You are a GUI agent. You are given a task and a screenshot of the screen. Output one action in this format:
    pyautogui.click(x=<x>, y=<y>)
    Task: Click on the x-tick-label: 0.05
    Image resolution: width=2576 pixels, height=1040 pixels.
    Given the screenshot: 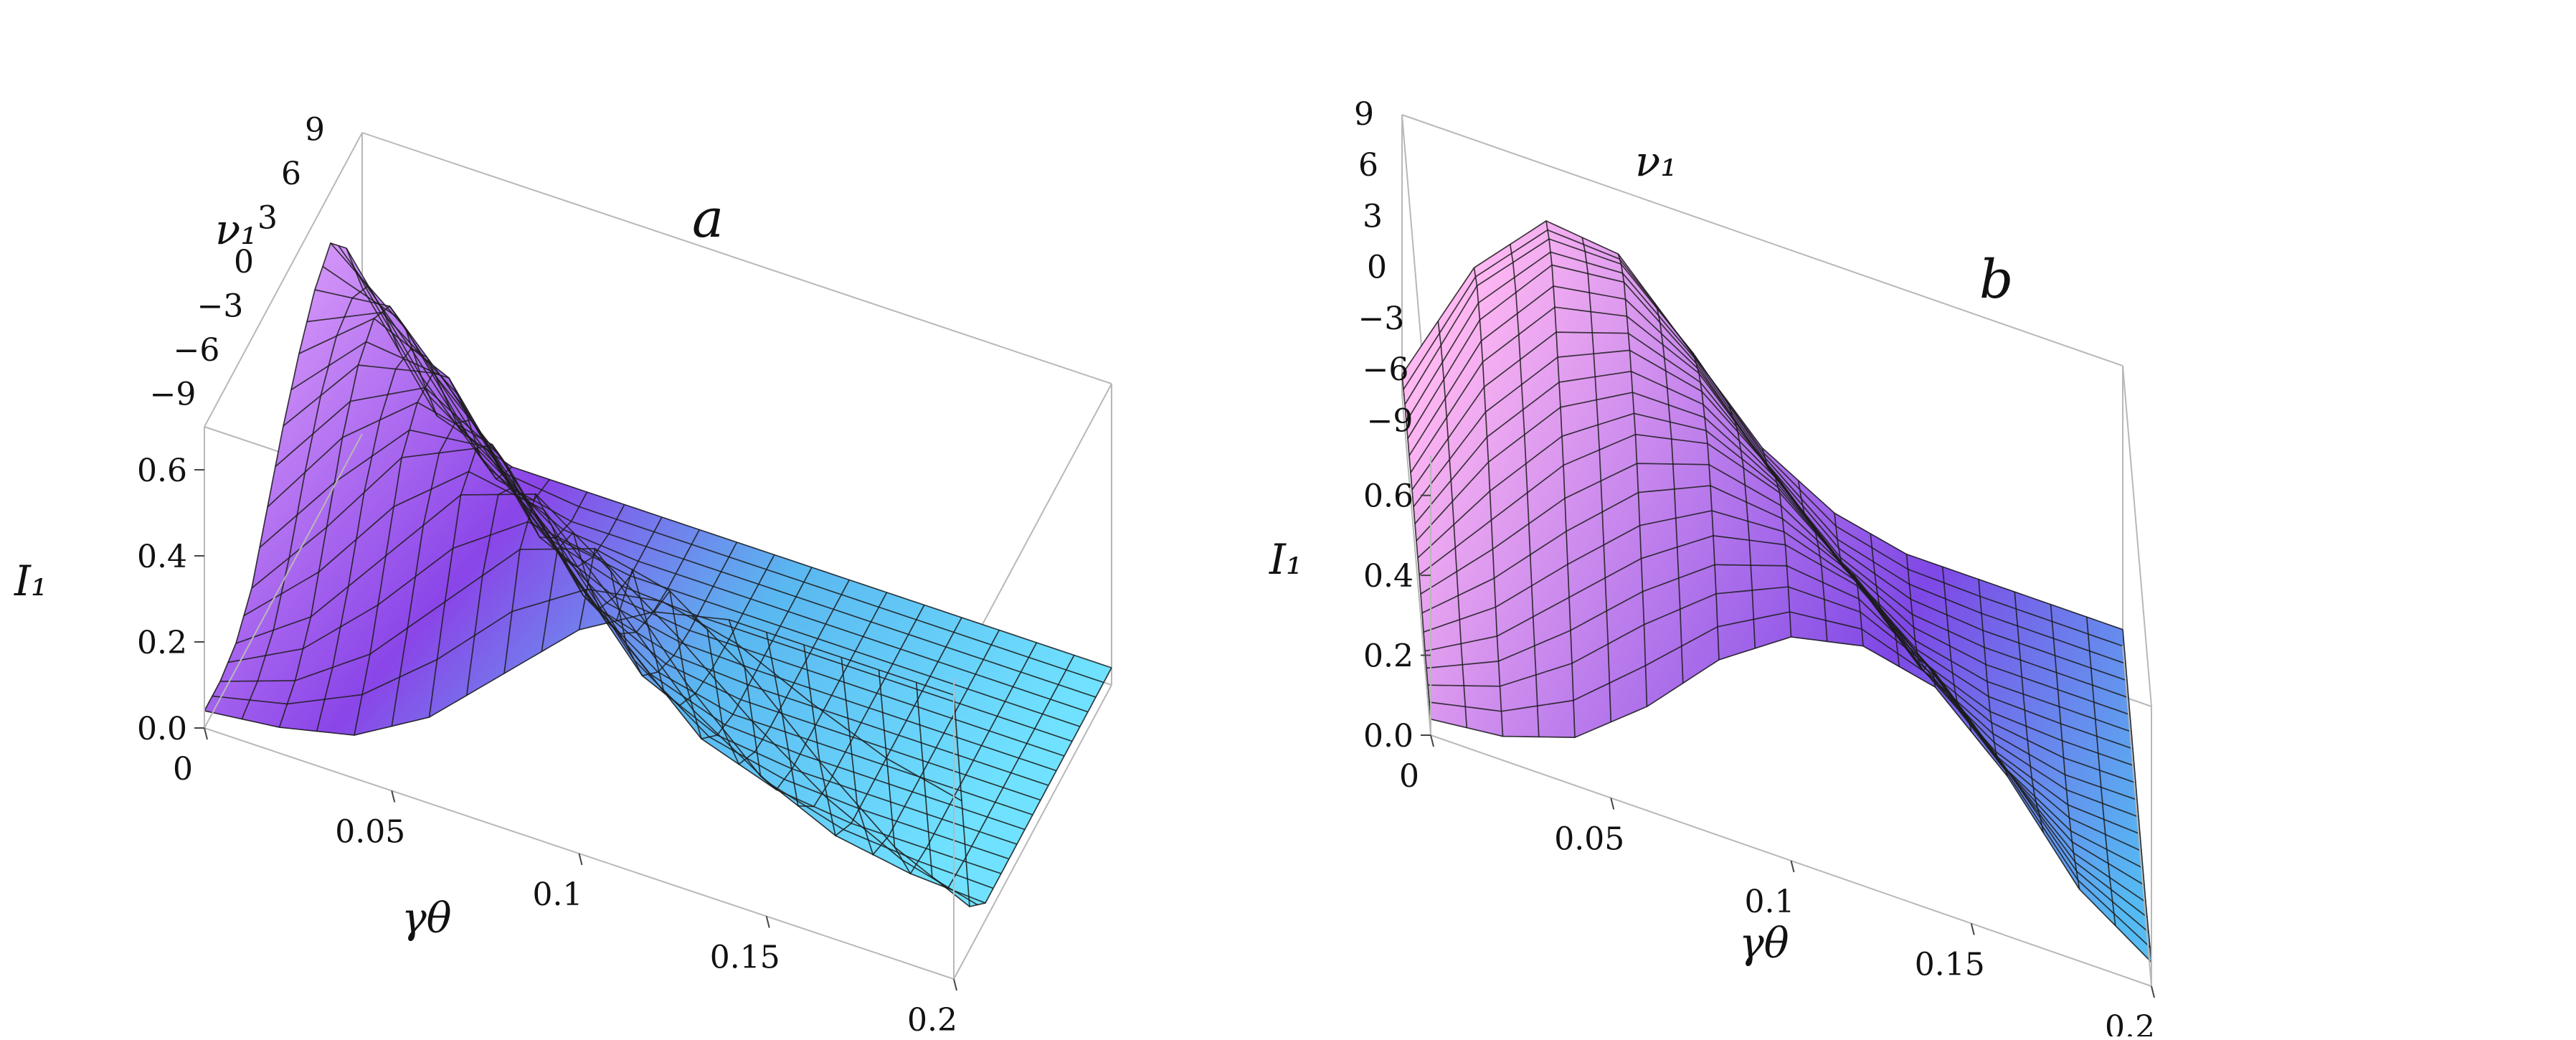 What is the action you would take?
    pyautogui.click(x=1589, y=839)
    